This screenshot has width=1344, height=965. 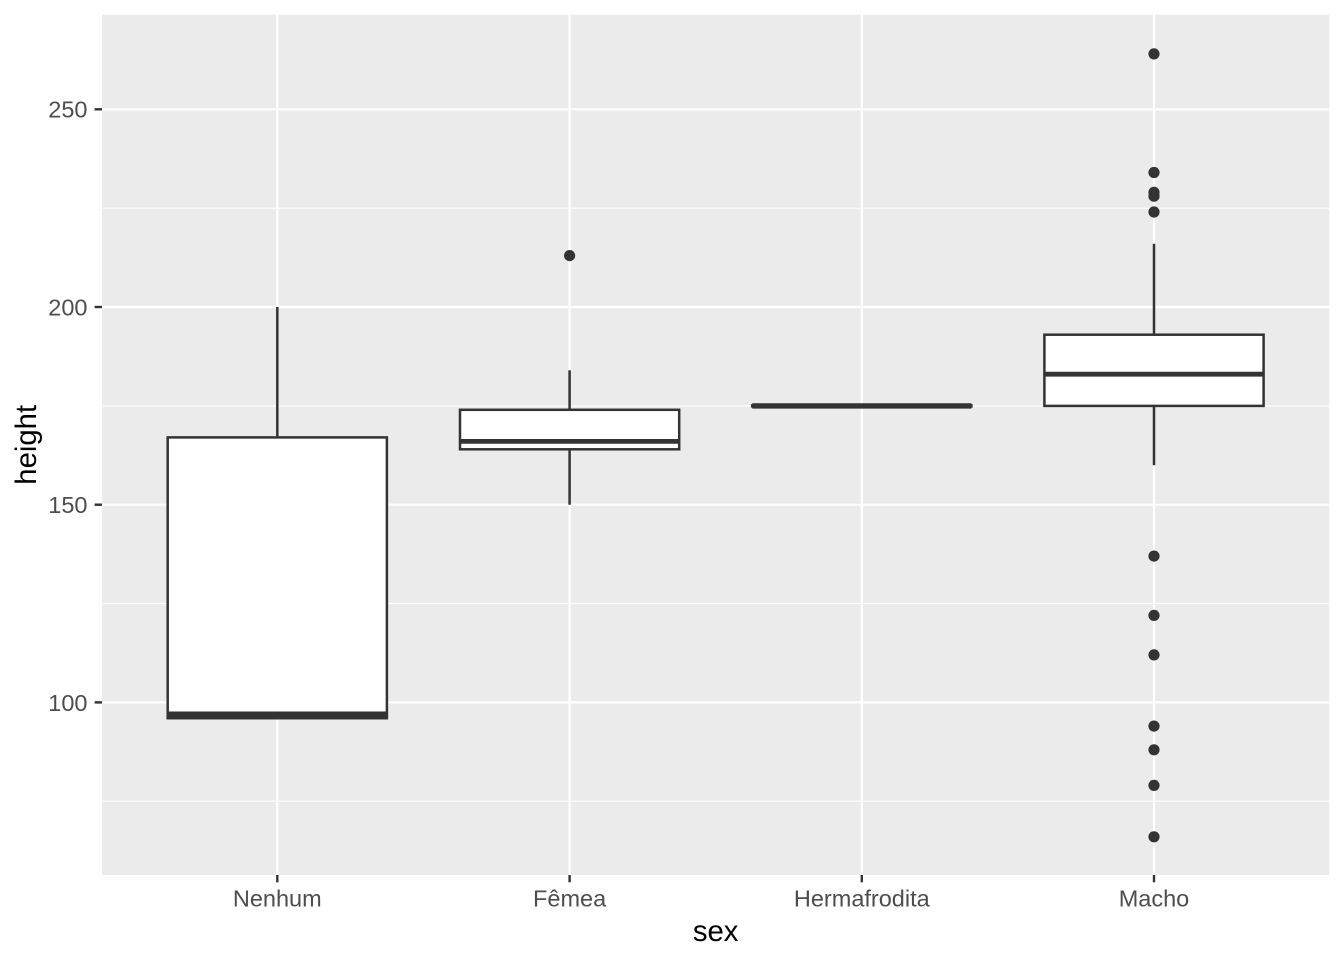 I want to click on svg-text: 250, so click(x=67, y=110).